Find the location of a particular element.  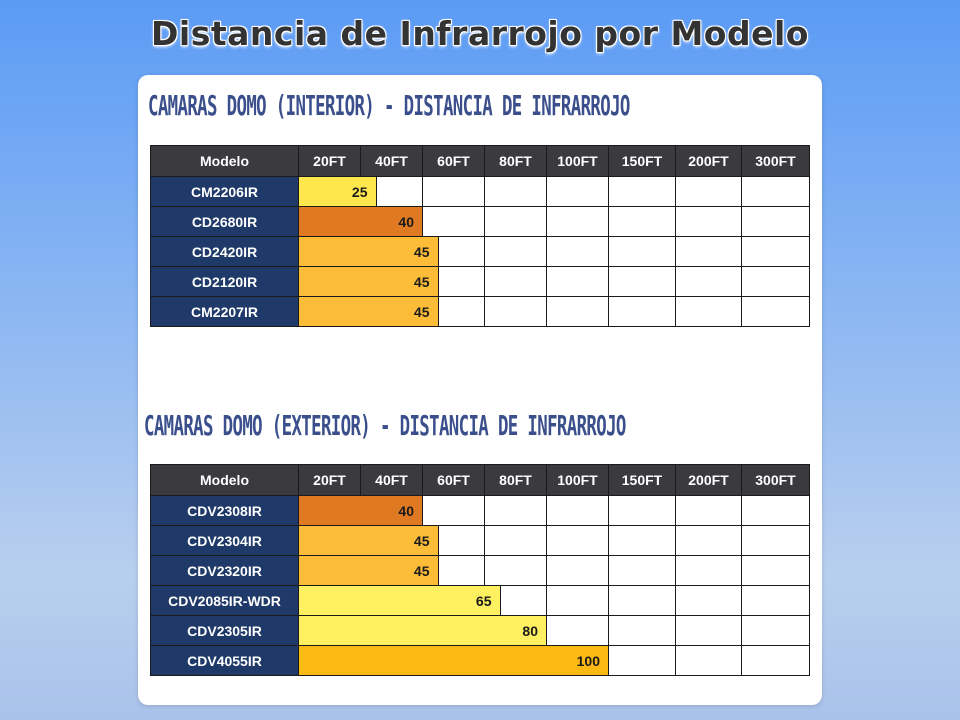

model-cell: CDV2304IR is located at coordinates (224, 540).